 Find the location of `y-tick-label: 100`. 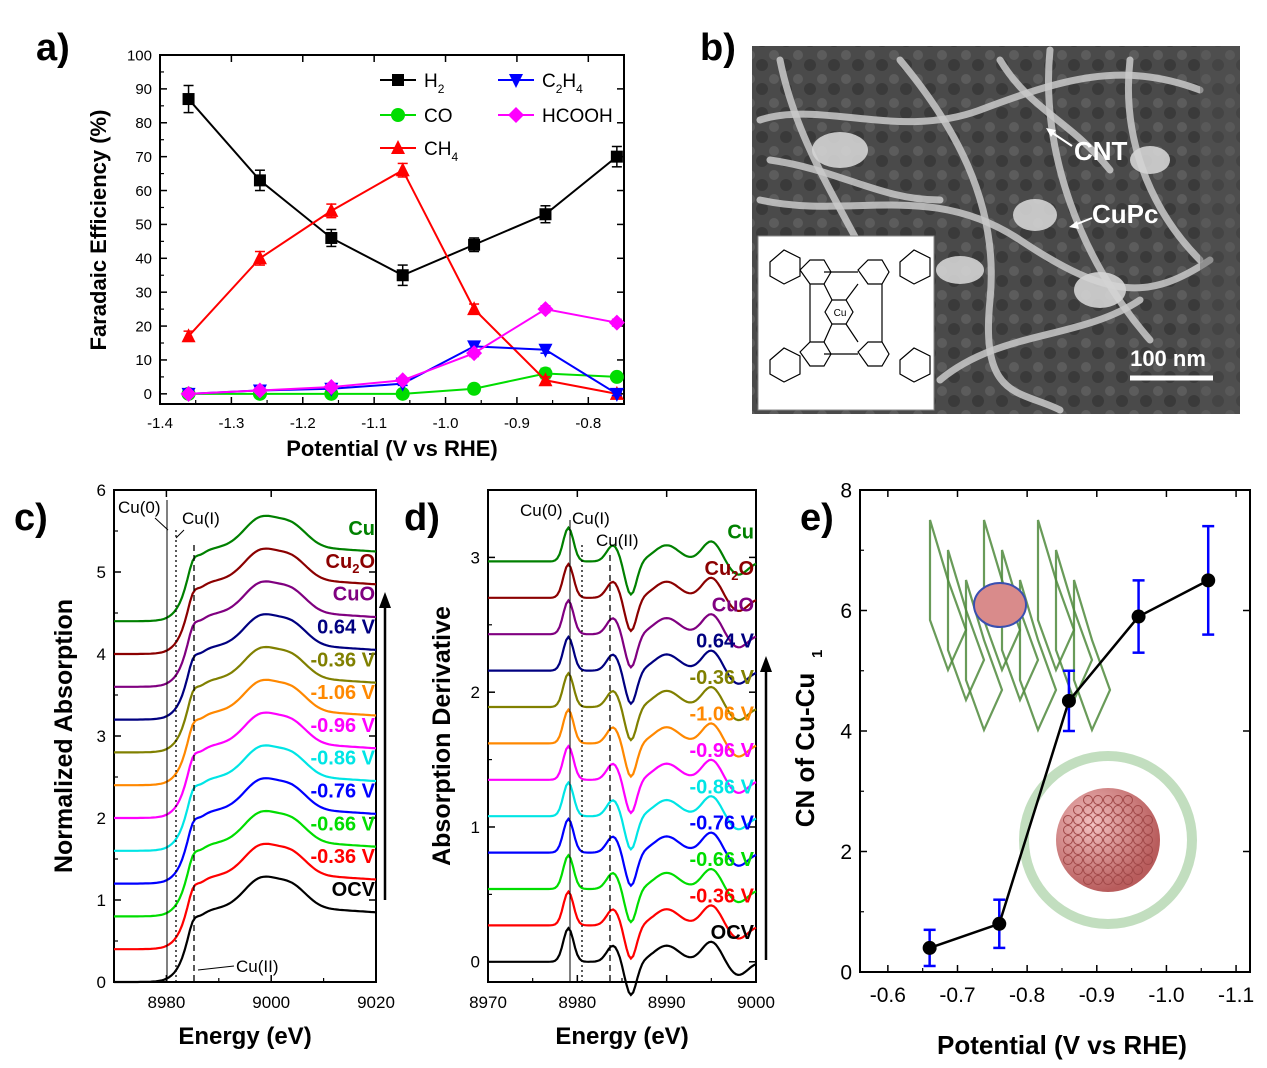

y-tick-label: 100 is located at coordinates (139, 55).